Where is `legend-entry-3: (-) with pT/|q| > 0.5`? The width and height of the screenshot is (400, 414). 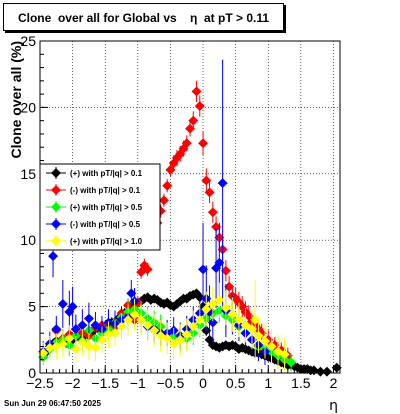
legend-entry-3: (-) with pT/|q| > 0.5 is located at coordinates (93, 224).